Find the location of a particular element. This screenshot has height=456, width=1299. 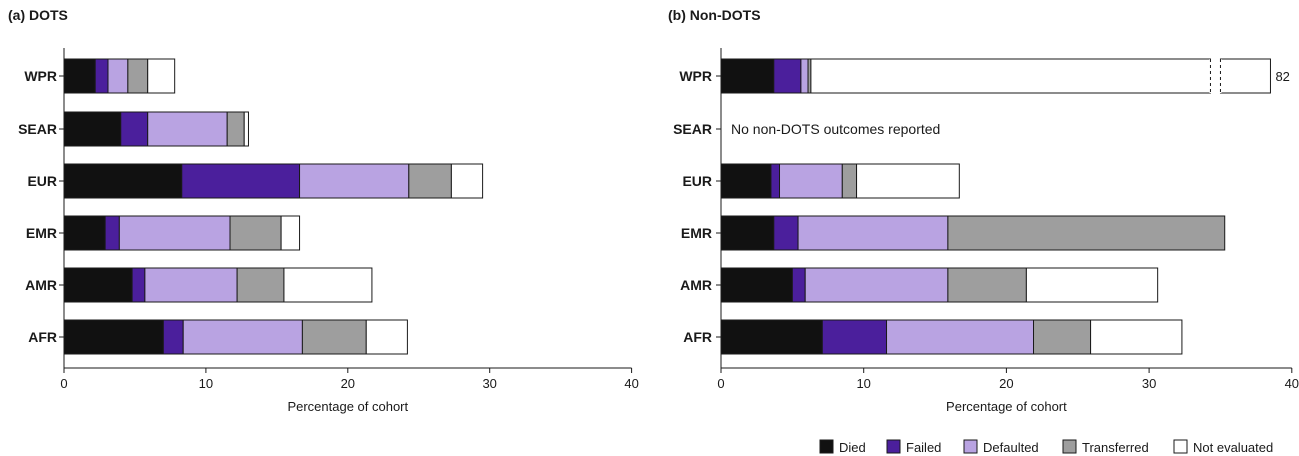

panel-title: (b) Non-DOTS is located at coordinates (714, 15).